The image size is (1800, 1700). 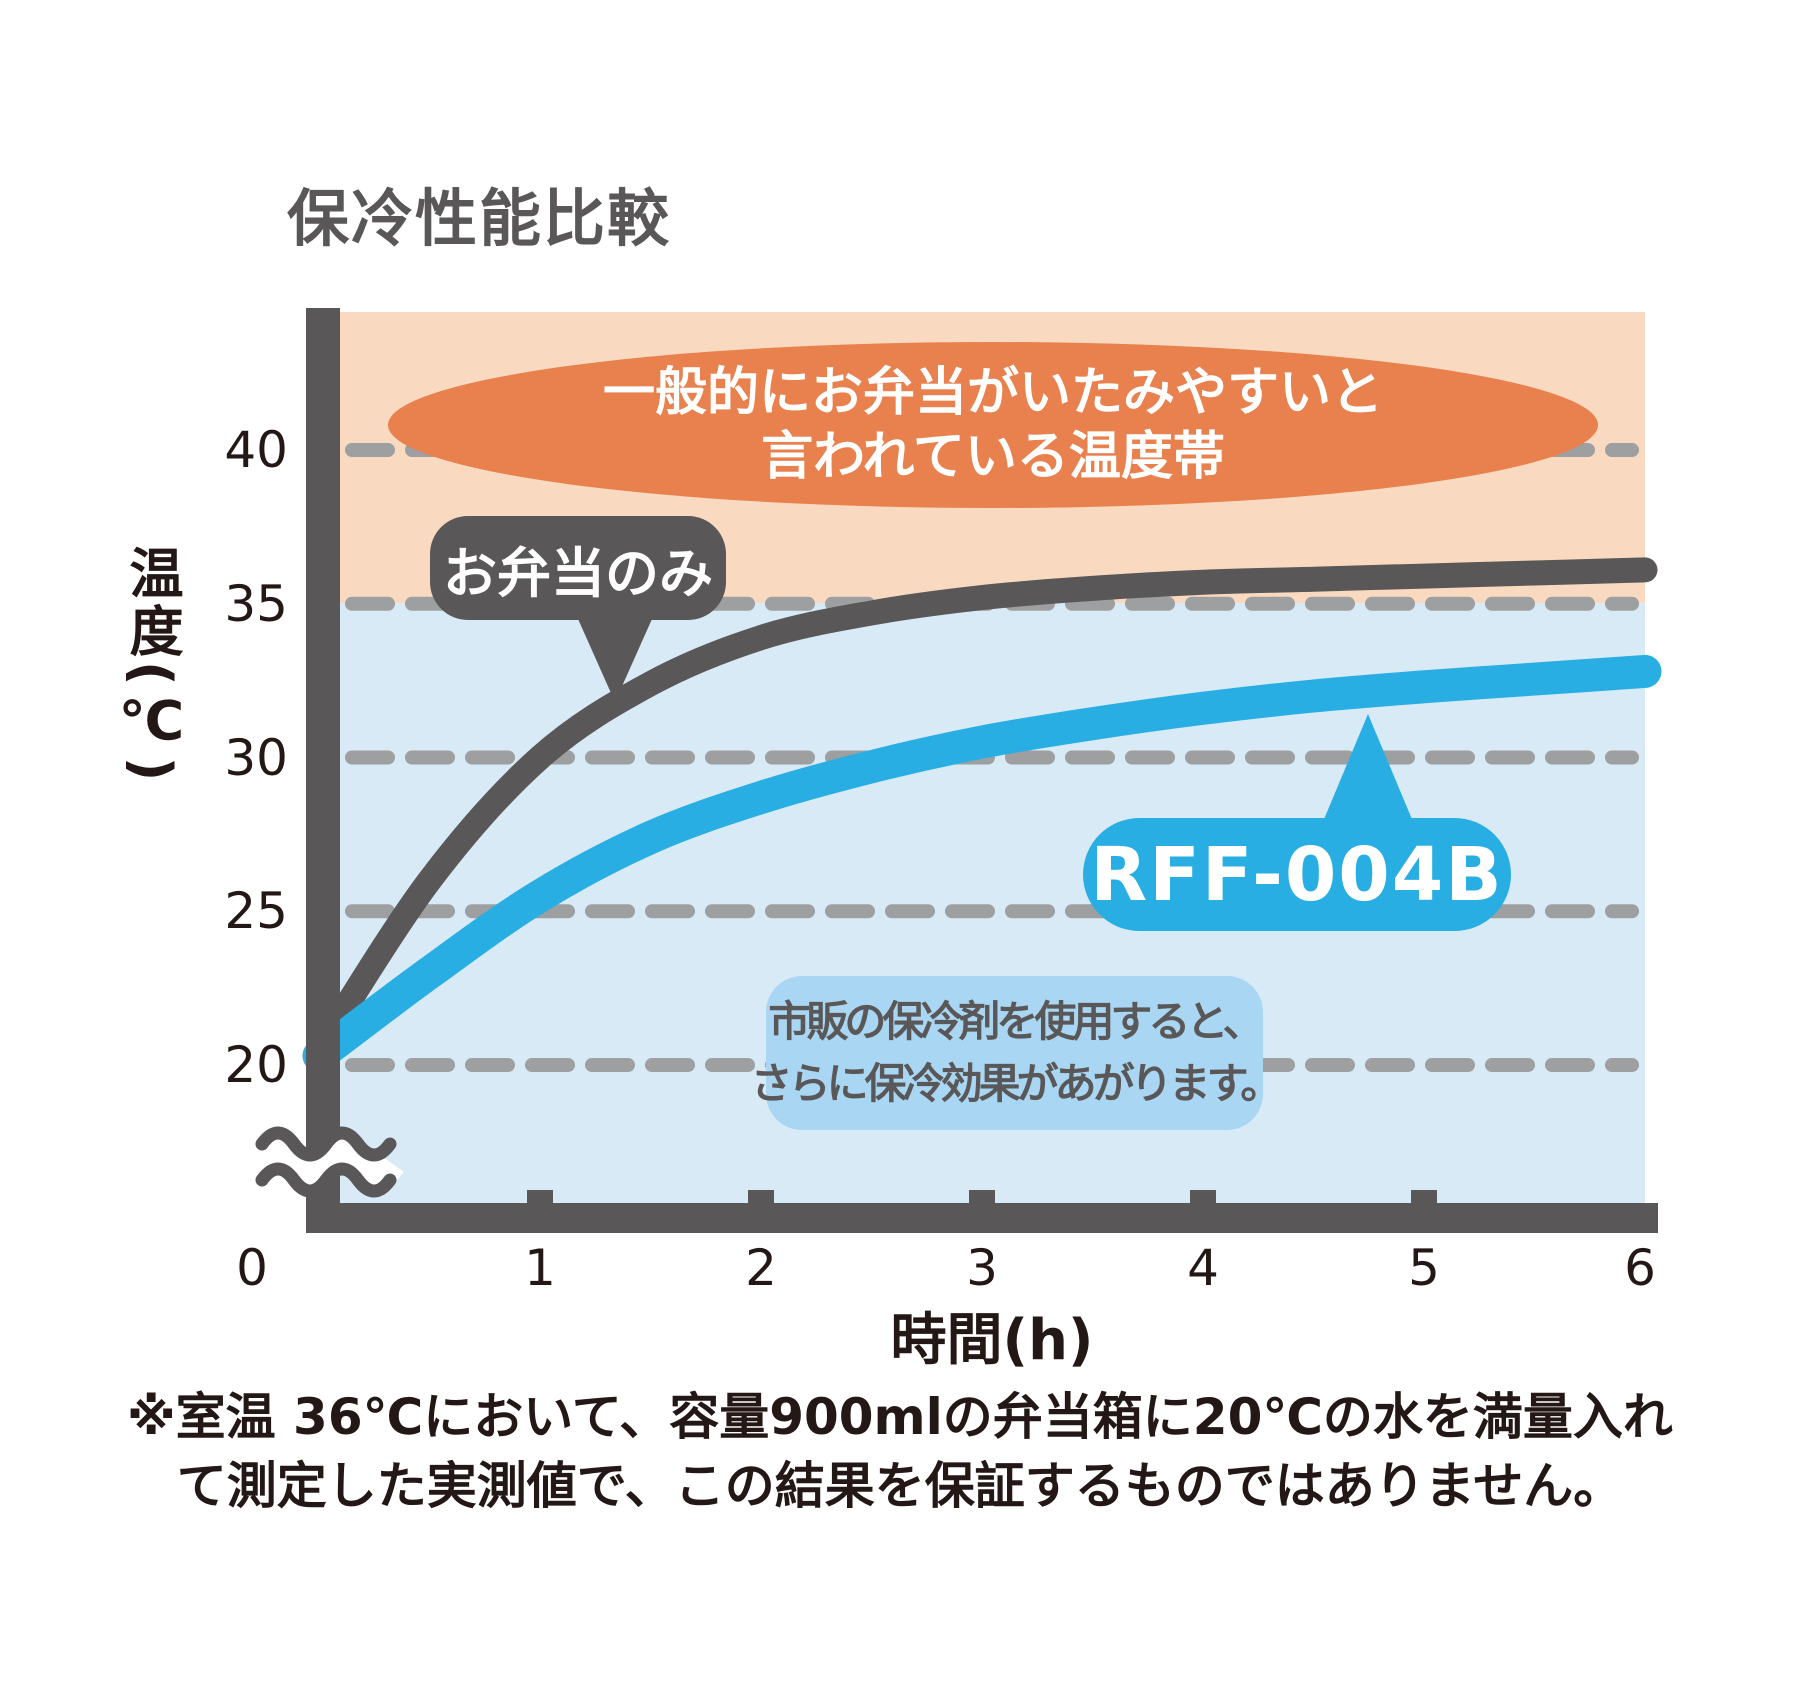 I want to click on x-axis-label: 時間(h), so click(x=992, y=1340).